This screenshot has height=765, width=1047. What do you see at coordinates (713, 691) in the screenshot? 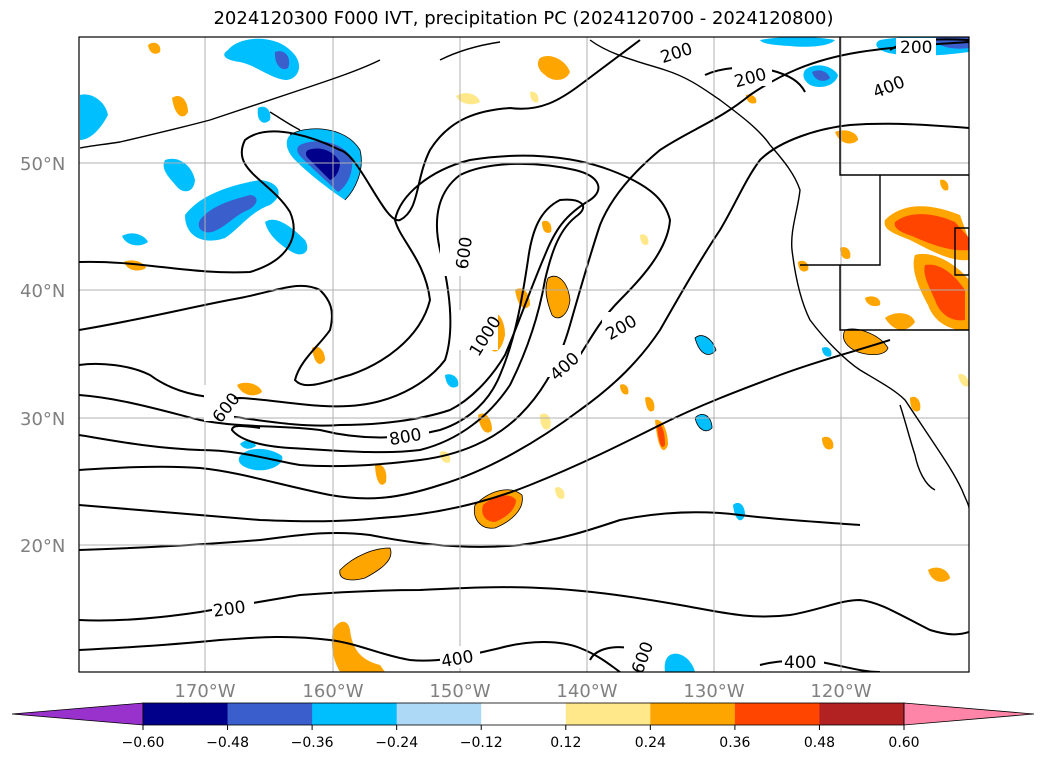
I see `lon-label: 130°W` at bounding box center [713, 691].